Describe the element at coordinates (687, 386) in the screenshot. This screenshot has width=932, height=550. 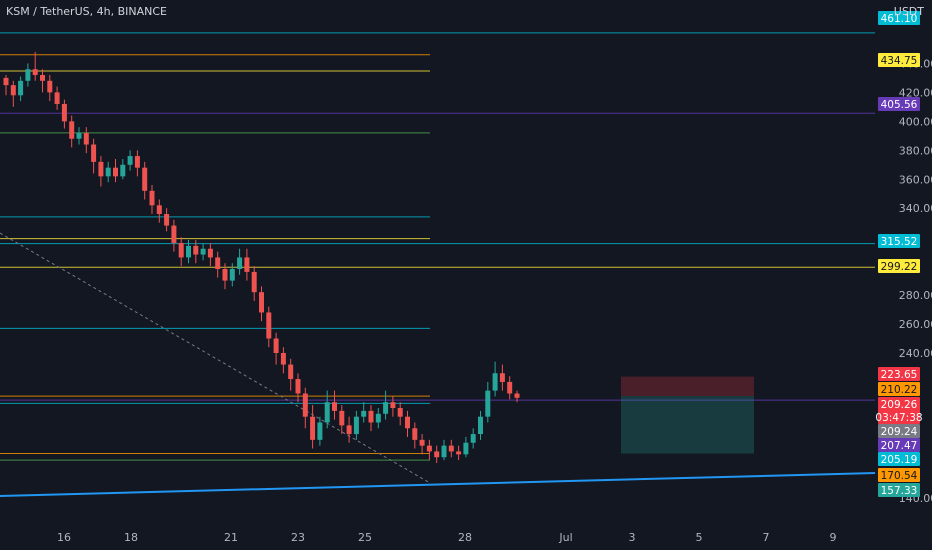
I see `position-stop-zone` at that location.